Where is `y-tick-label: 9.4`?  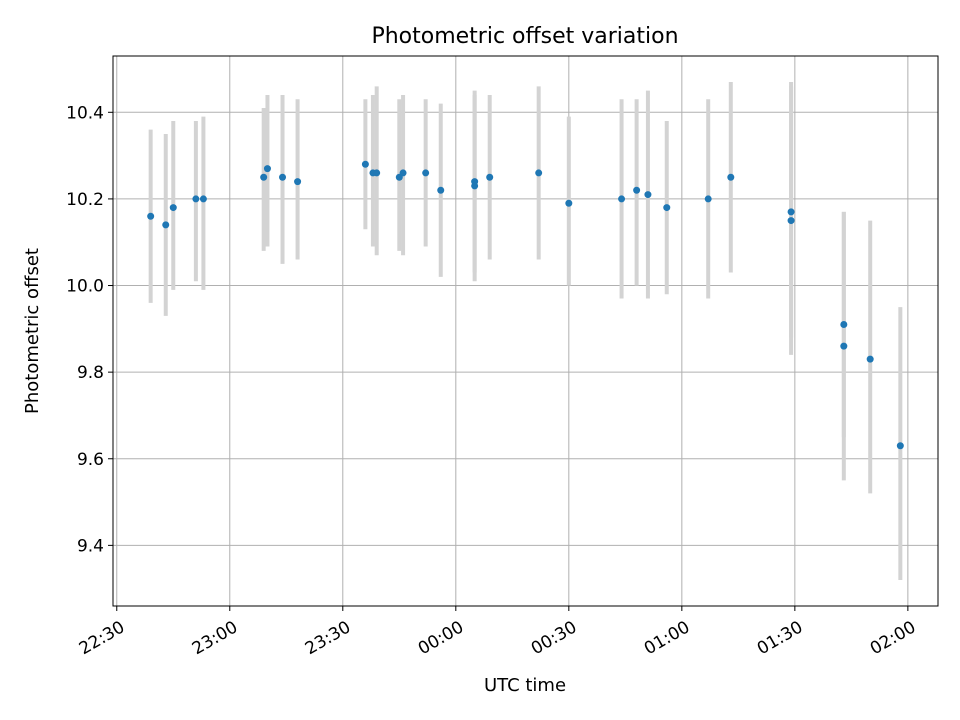
y-tick-label: 9.4 is located at coordinates (90, 546).